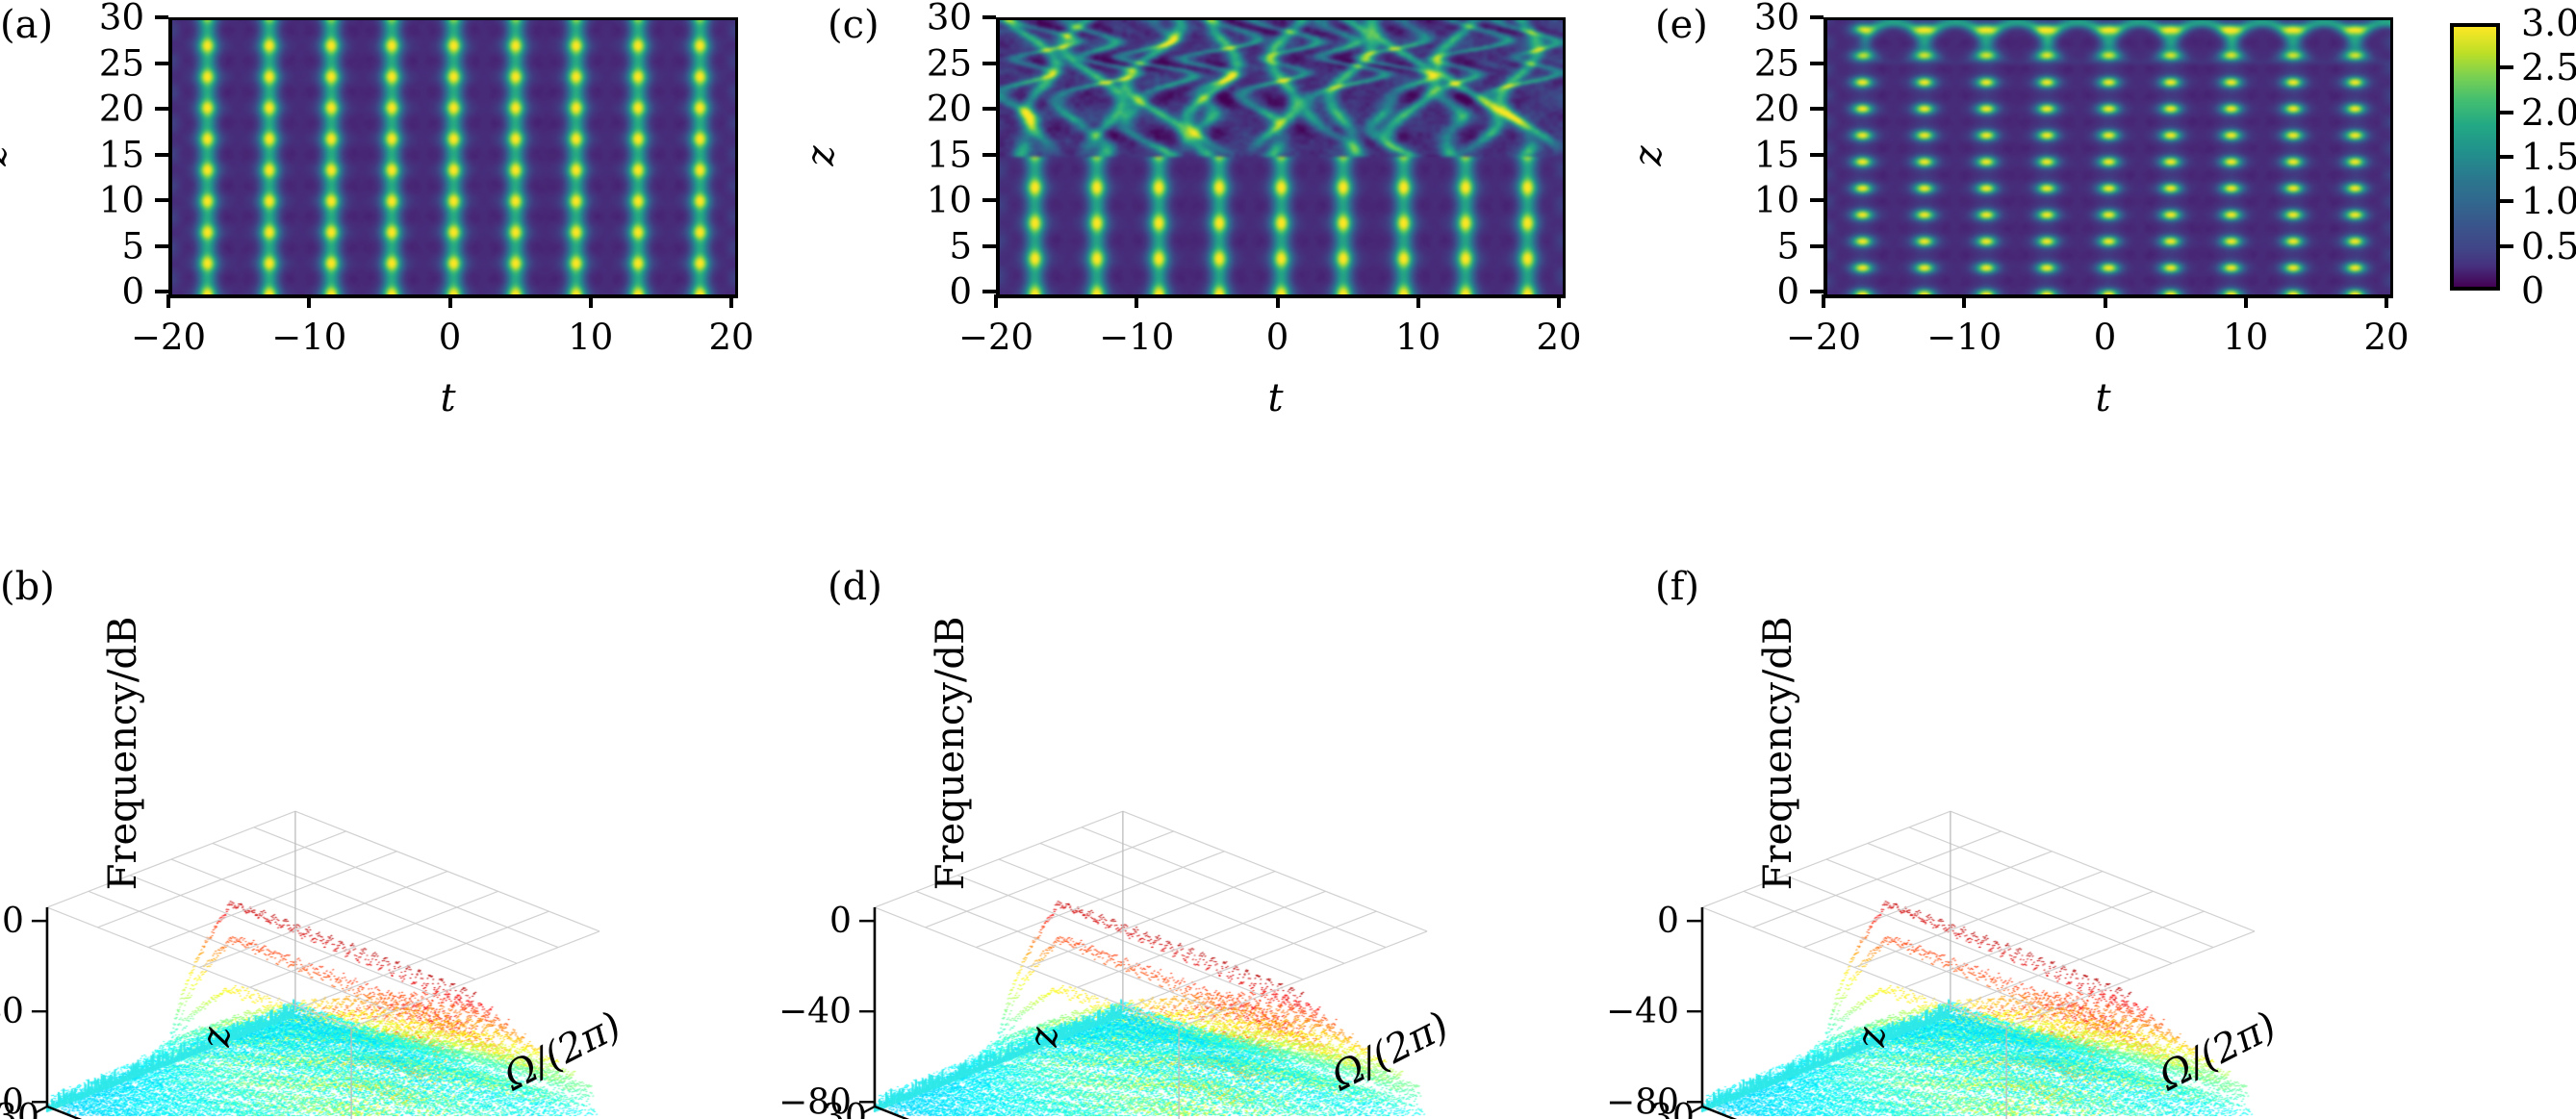 This screenshot has width=2576, height=1119. I want to click on zaxis-label-b: Frequency/dB, so click(123, 754).